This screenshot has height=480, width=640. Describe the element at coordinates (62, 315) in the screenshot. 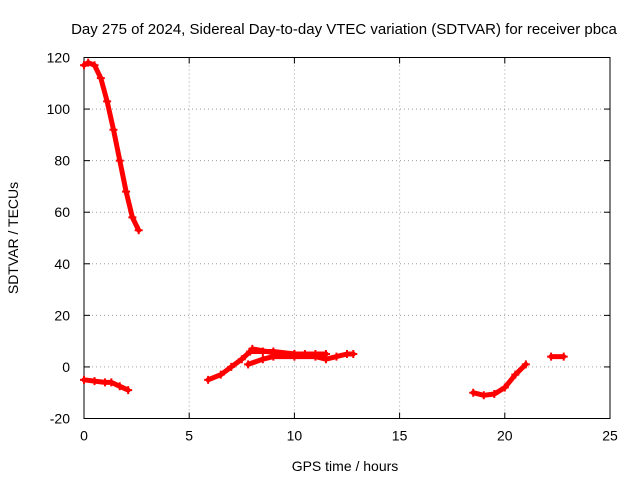

I see `y-tick-label: 20` at that location.